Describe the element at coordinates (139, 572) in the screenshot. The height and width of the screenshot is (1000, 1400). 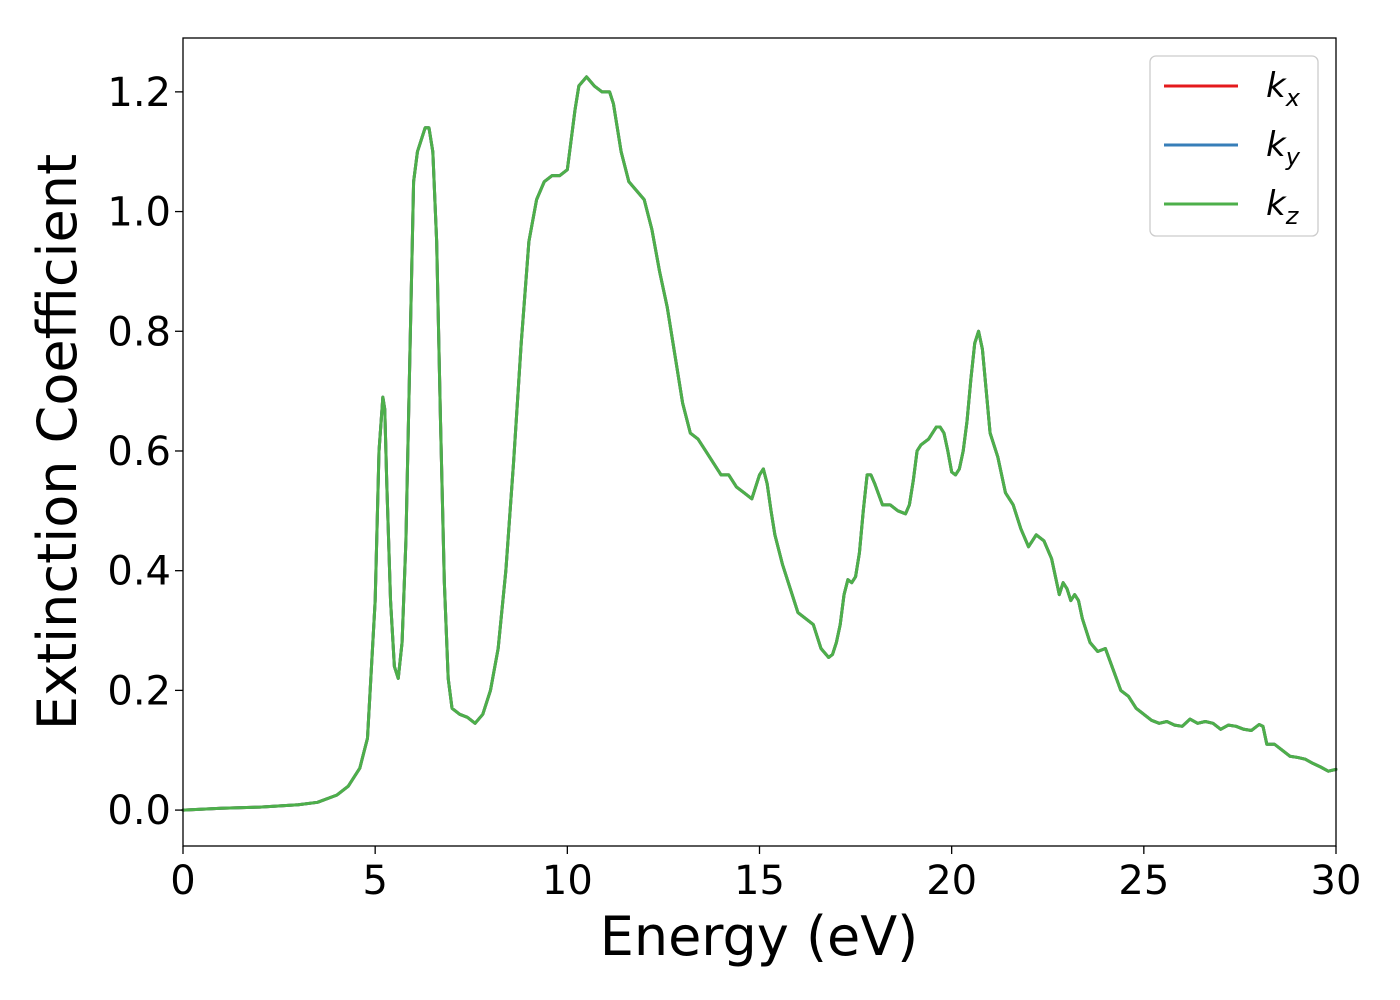
I see `y-tick-label: 0.4` at that location.